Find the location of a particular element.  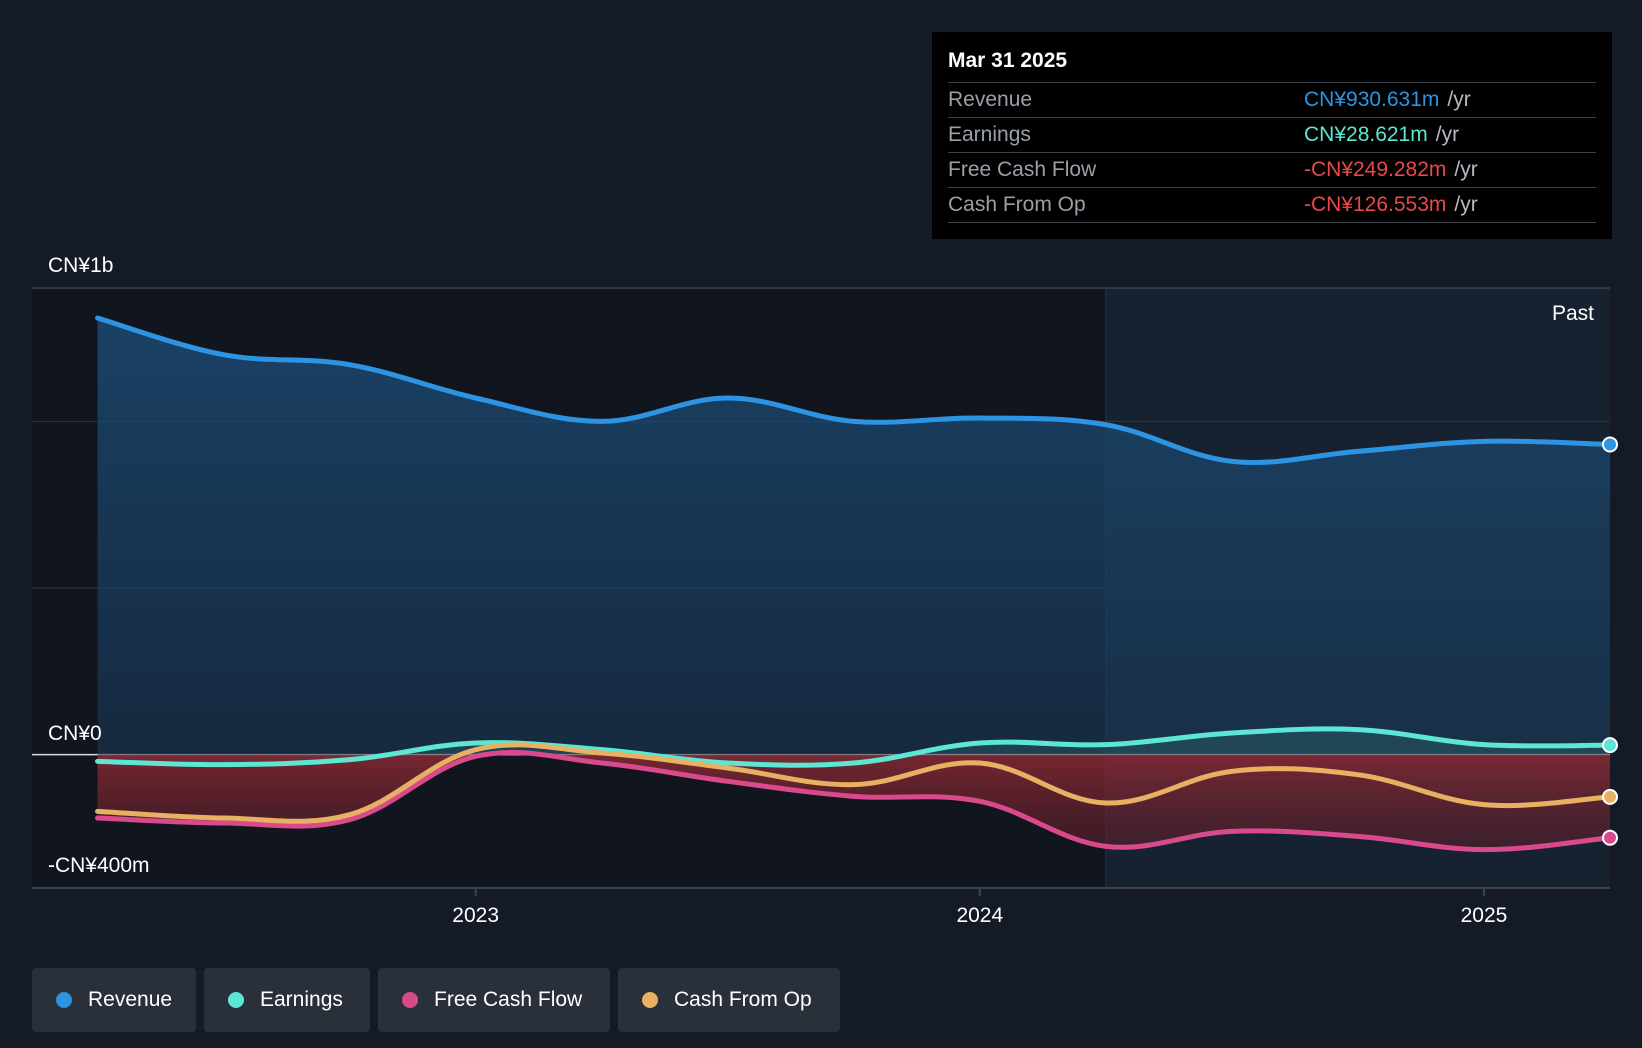

legend-free-cash-flow: Free Cash Flow is located at coordinates (494, 1000).